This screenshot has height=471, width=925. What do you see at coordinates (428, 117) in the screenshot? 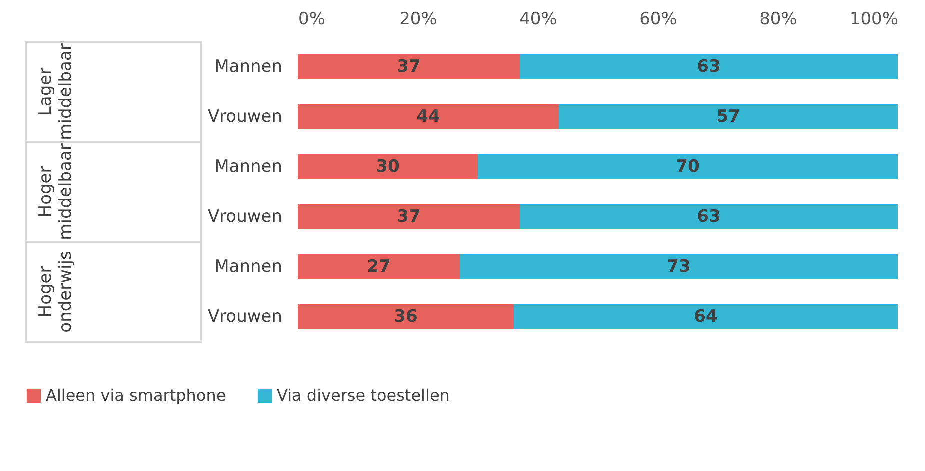
I see `data-label: 44` at bounding box center [428, 117].